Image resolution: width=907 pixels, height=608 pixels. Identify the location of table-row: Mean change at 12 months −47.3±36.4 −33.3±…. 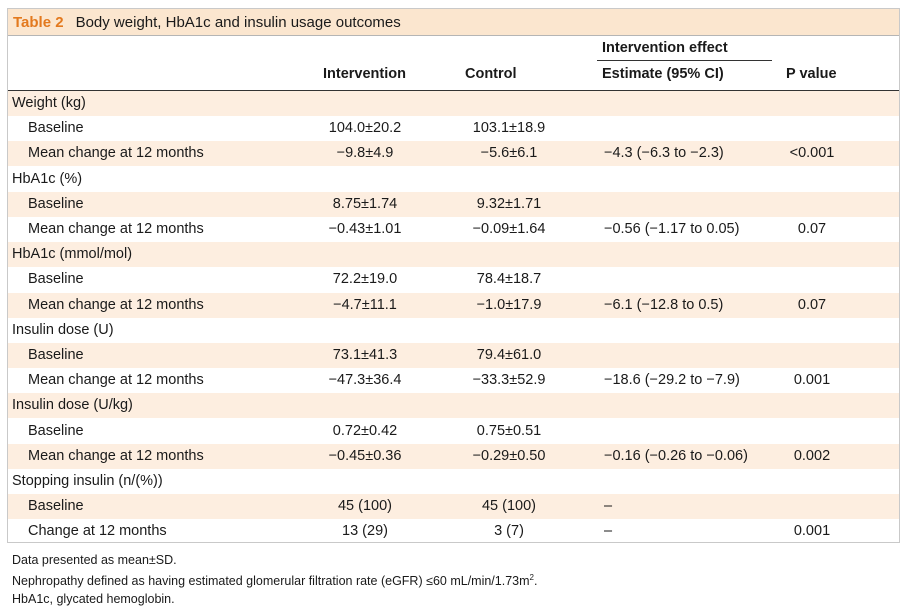
(453, 380).